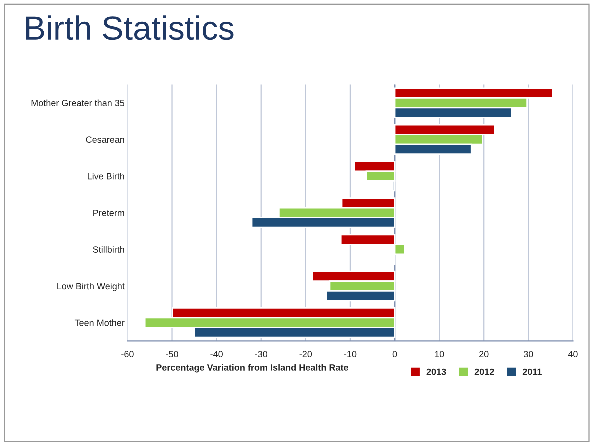 The width and height of the screenshot is (594, 446). What do you see at coordinates (172, 354) in the screenshot?
I see `x-tick-label: -50` at bounding box center [172, 354].